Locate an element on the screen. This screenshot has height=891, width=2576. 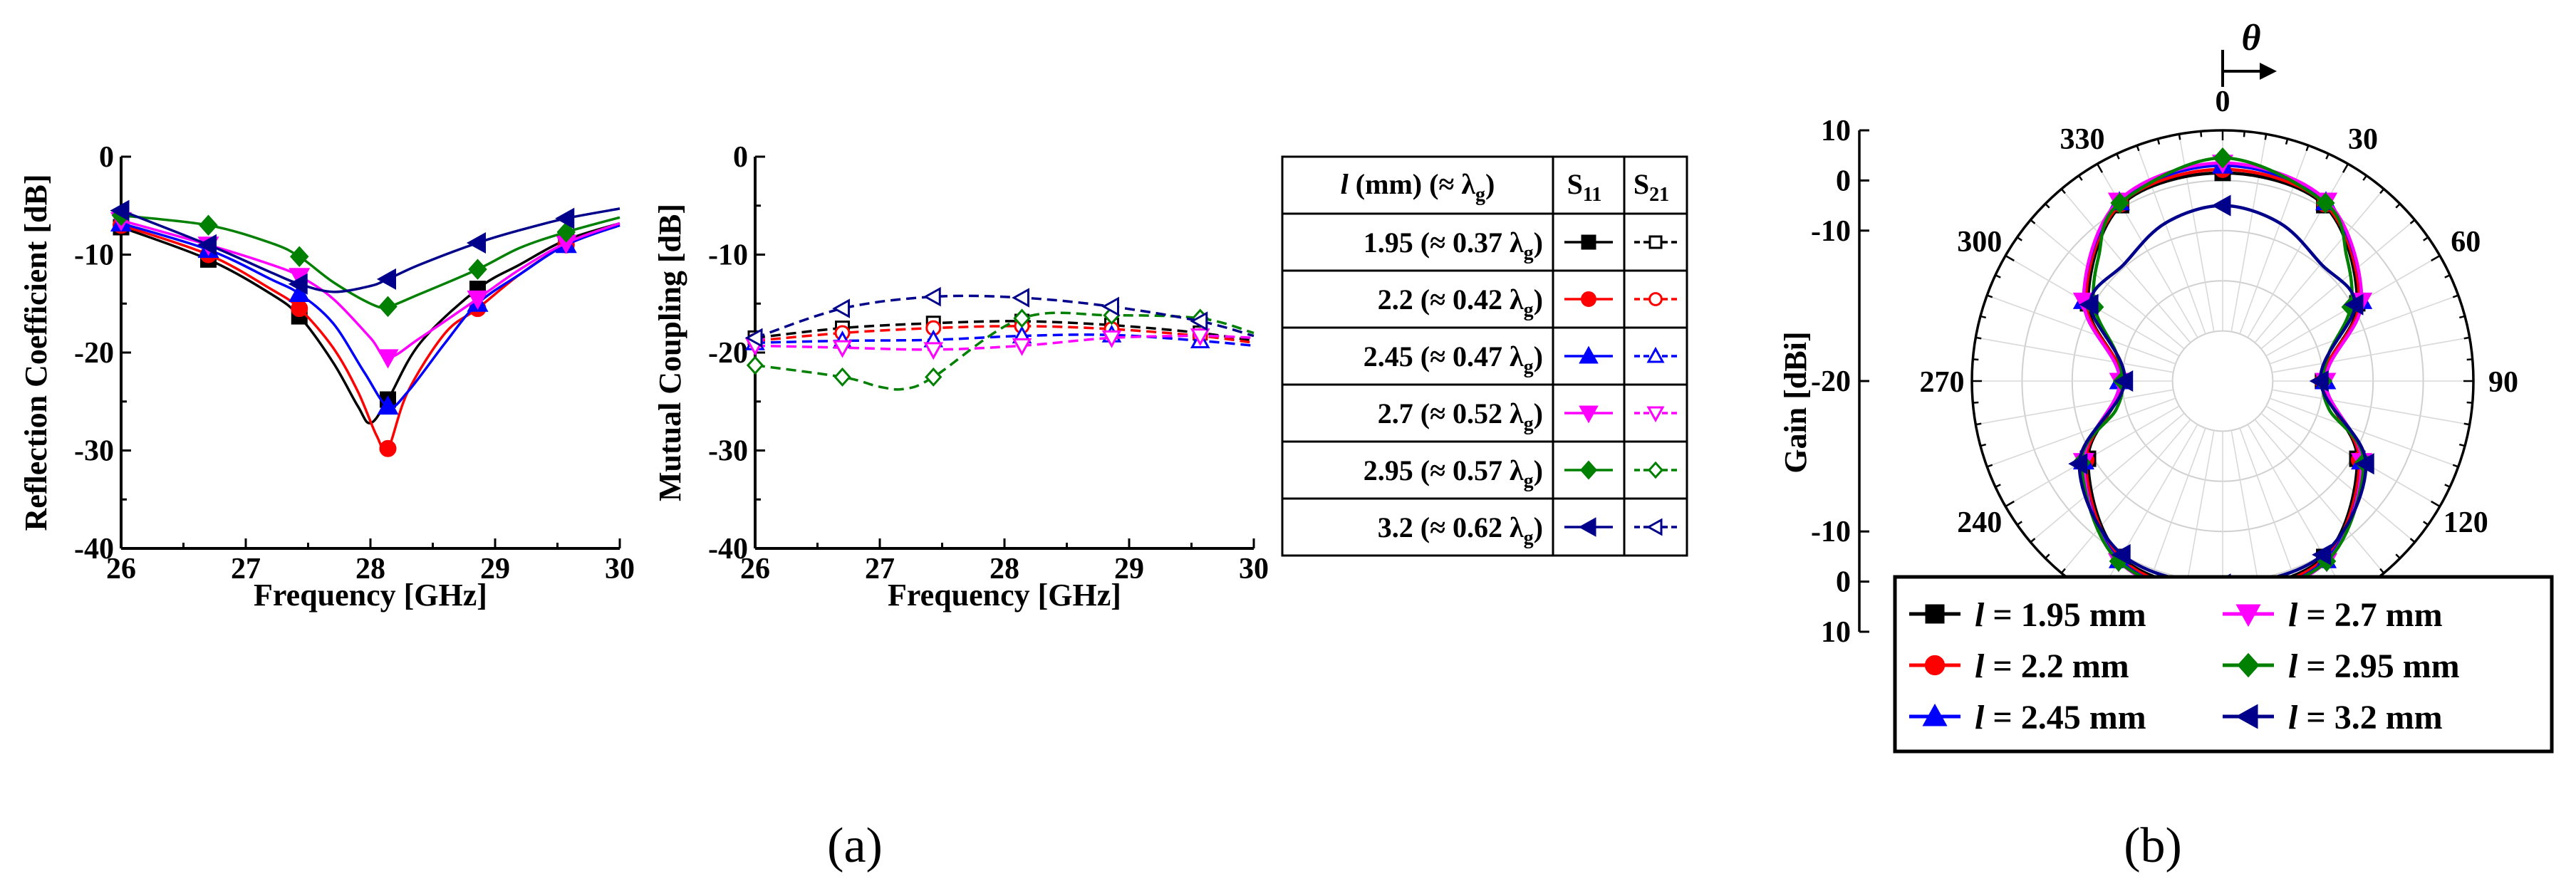
series-1.95 is located at coordinates (366, 321).